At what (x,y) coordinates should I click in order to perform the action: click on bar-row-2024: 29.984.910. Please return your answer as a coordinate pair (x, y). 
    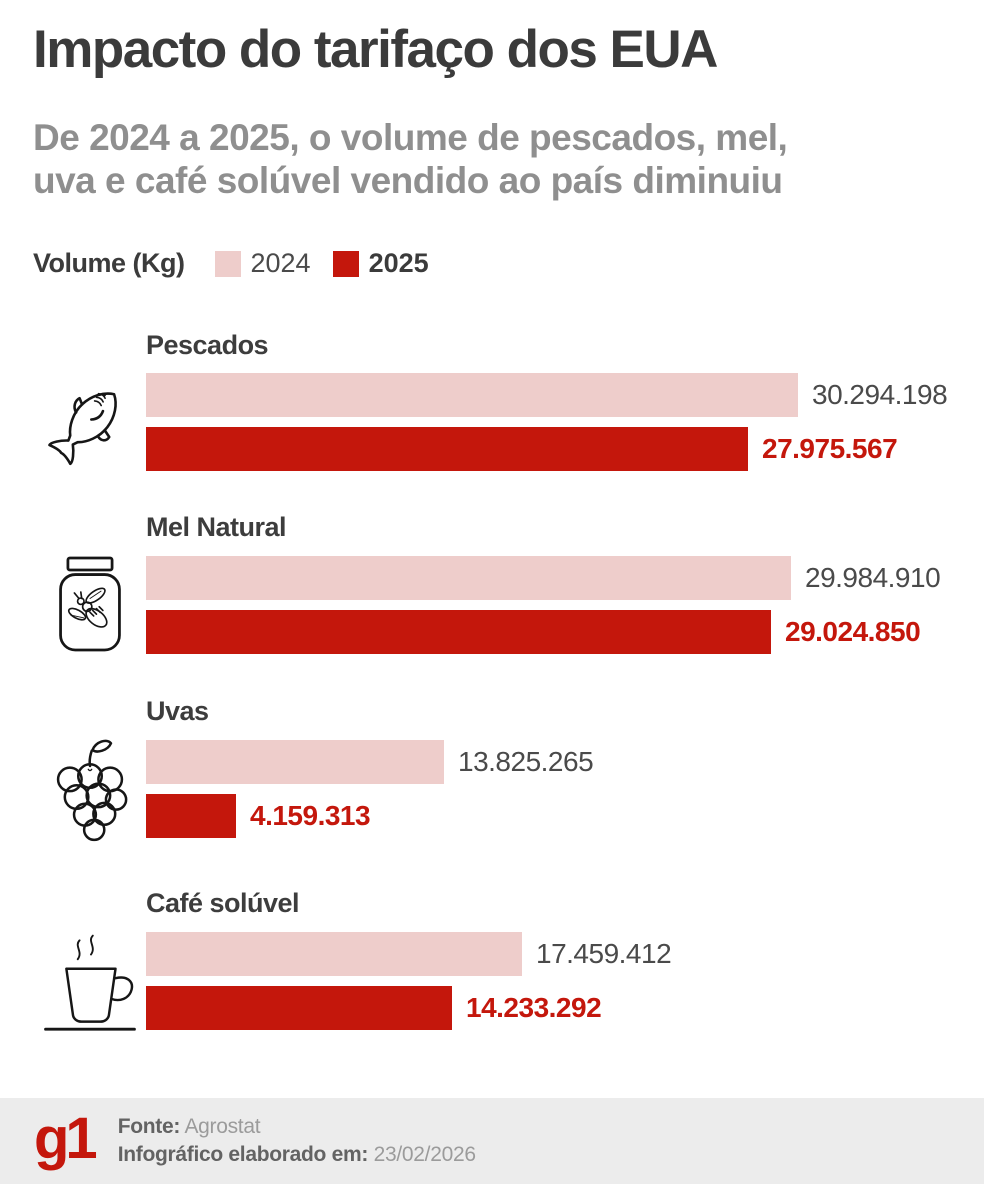
    Looking at the image, I should click on (555, 577).